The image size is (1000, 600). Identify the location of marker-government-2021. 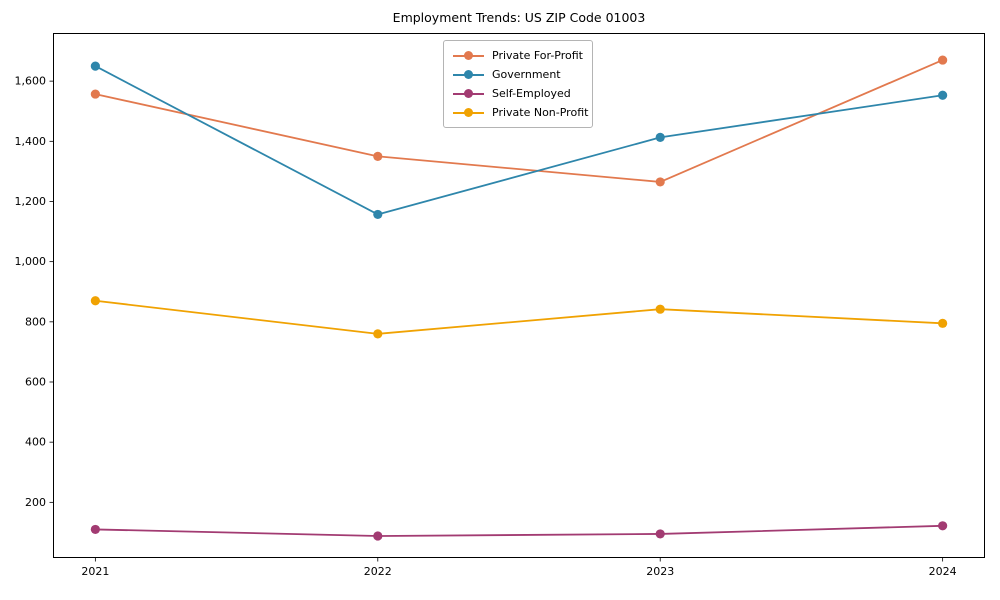
(95, 66).